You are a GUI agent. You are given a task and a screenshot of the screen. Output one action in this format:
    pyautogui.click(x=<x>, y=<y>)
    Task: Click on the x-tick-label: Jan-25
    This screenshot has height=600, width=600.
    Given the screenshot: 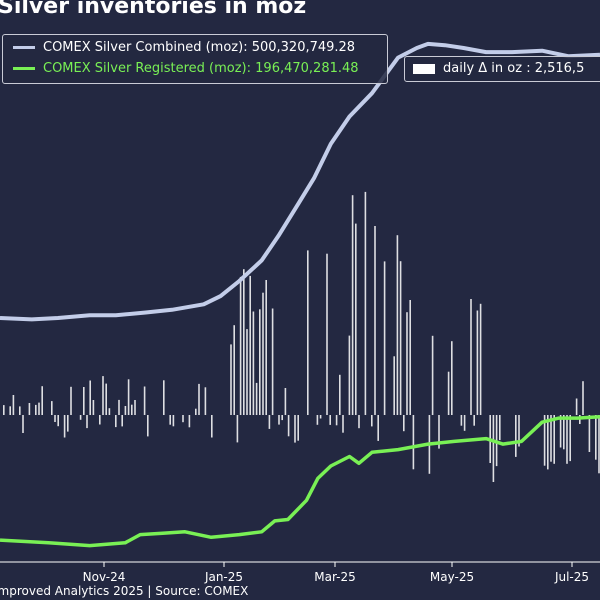 What is the action you would take?
    pyautogui.click(x=223, y=577)
    